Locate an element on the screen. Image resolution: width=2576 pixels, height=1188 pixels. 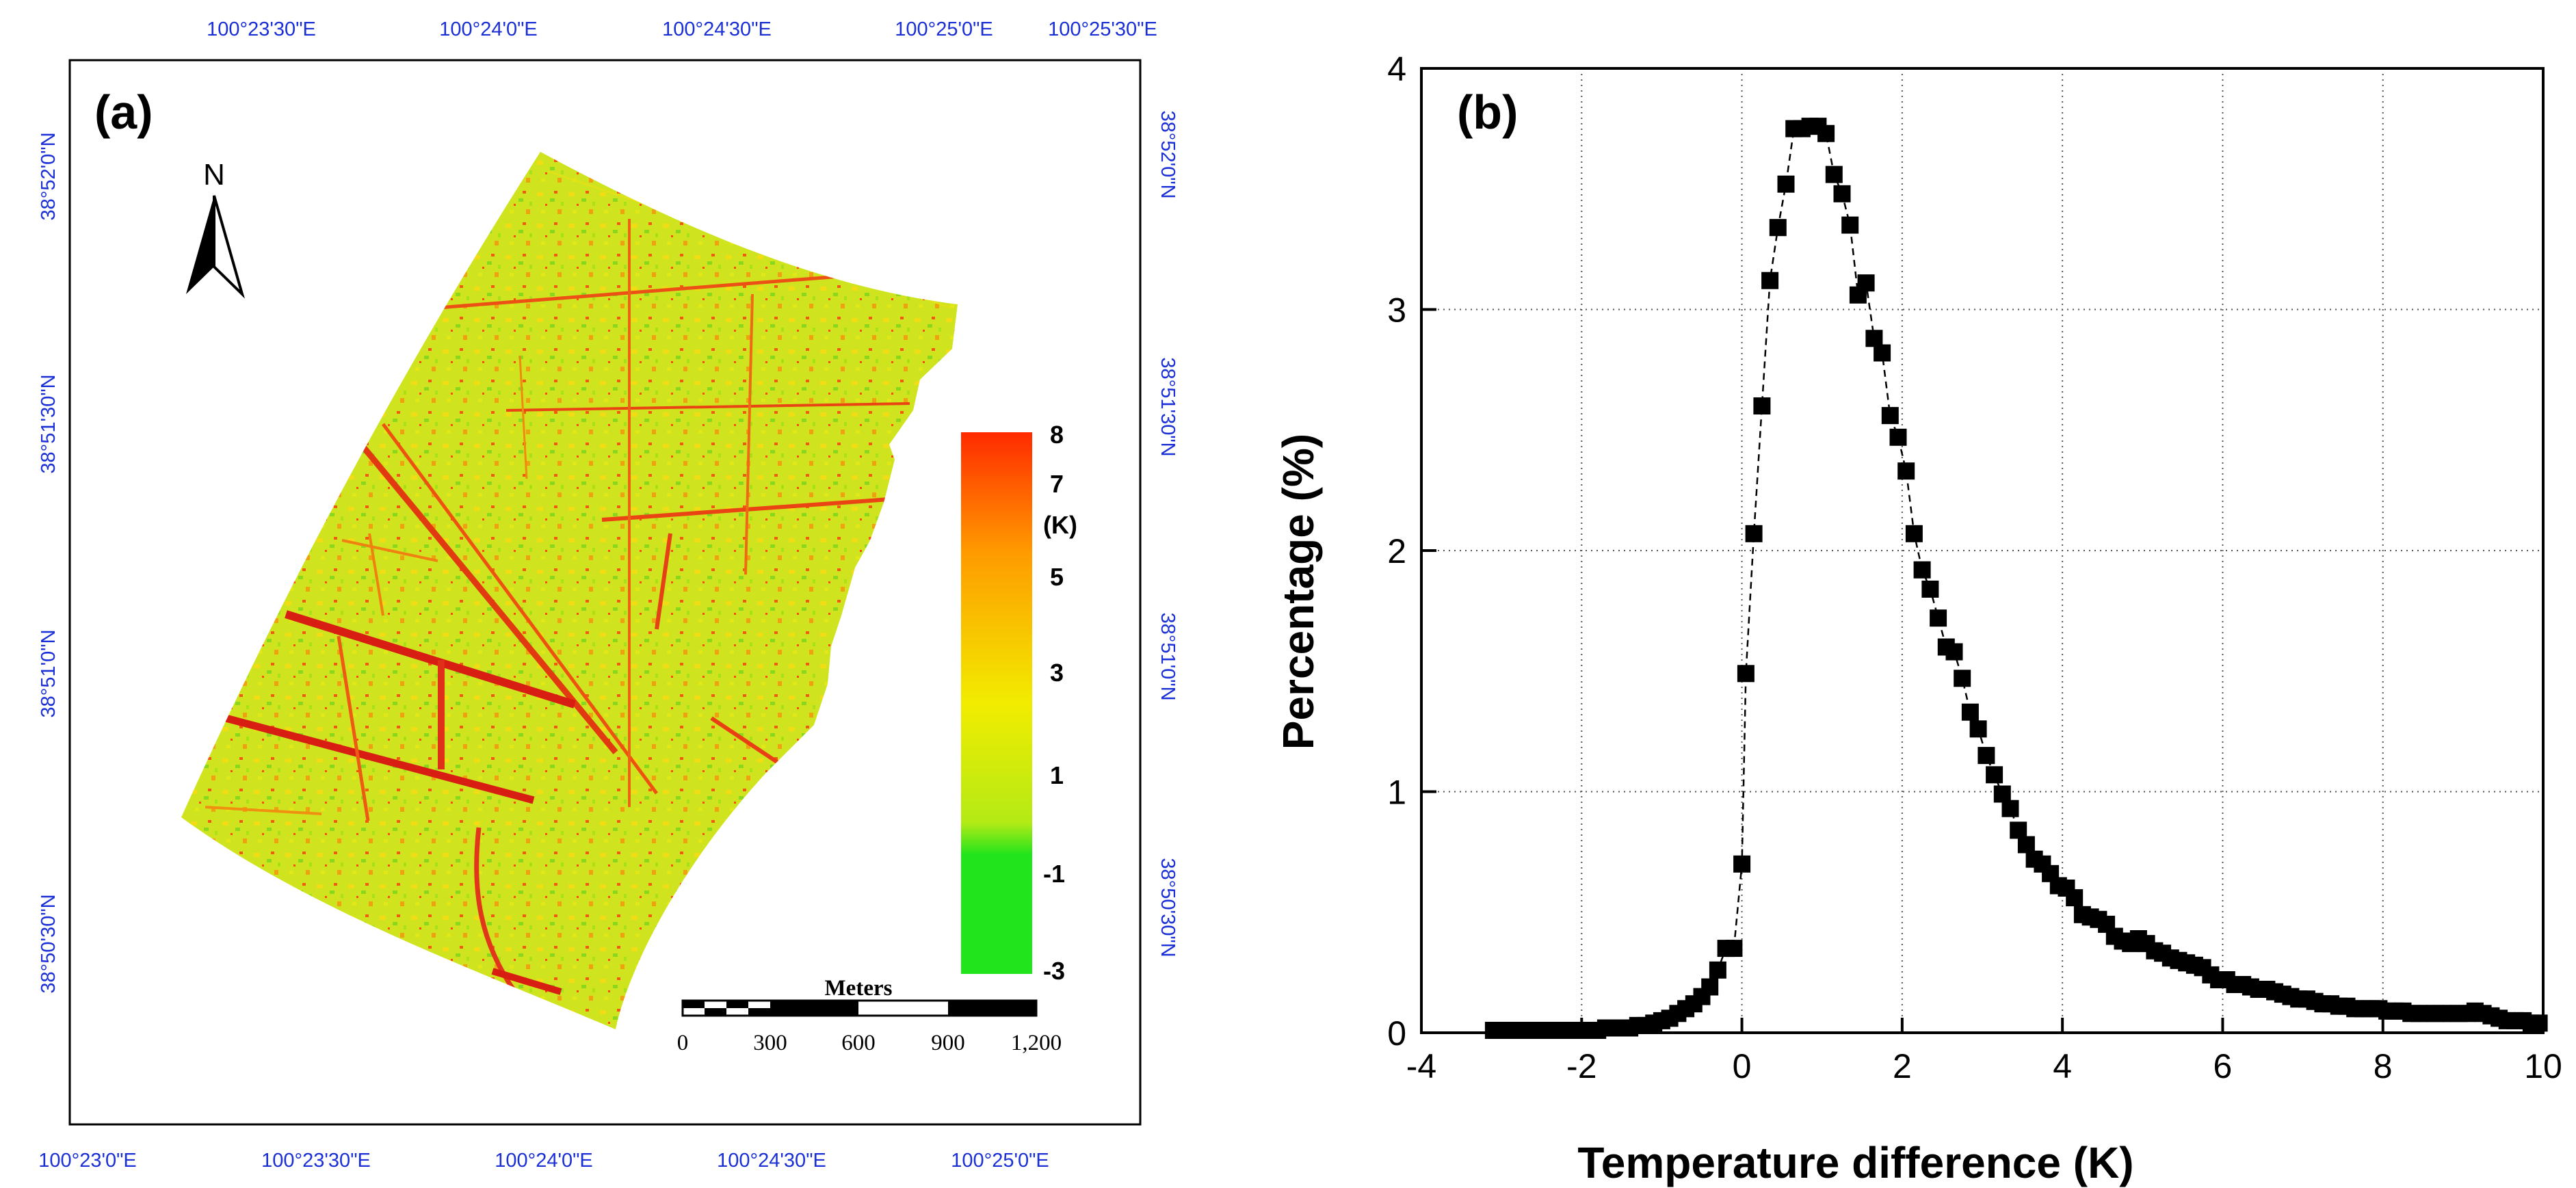
colorbar: 8 7 (K) 5 3 1 -1 -3 is located at coordinates (1019, 703).